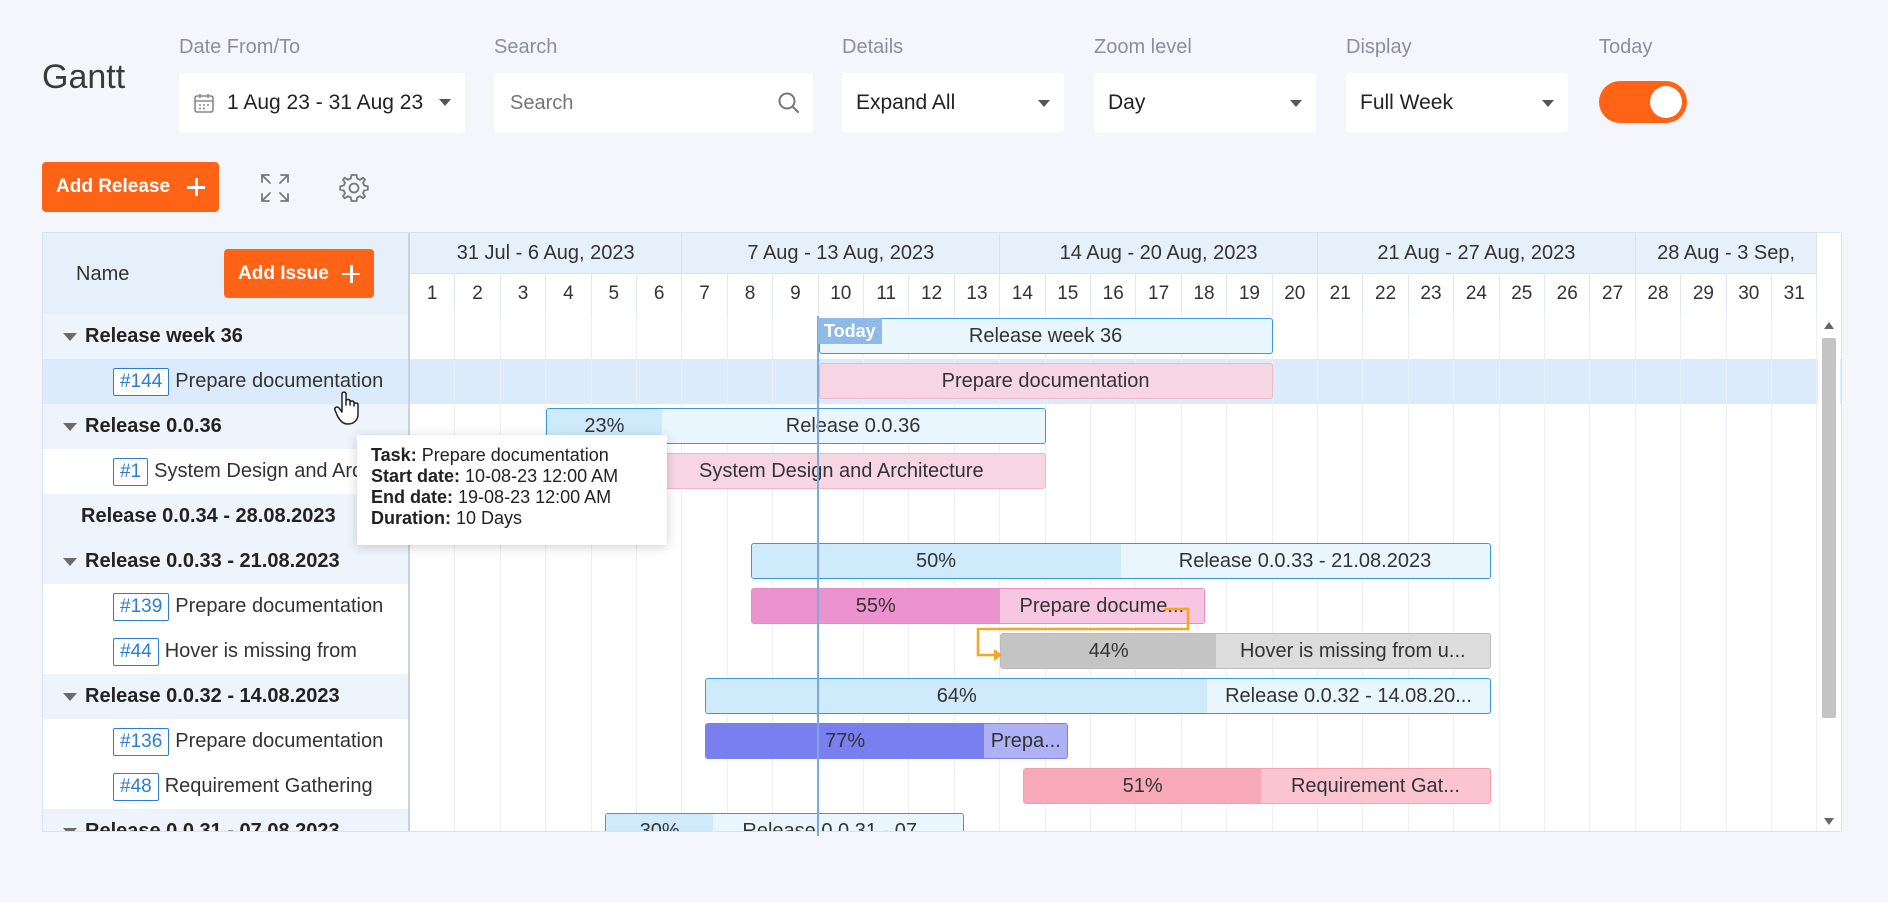 The width and height of the screenshot is (1888, 902). Describe the element at coordinates (141, 606) in the screenshot. I see `issue-id-badge: #139` at that location.